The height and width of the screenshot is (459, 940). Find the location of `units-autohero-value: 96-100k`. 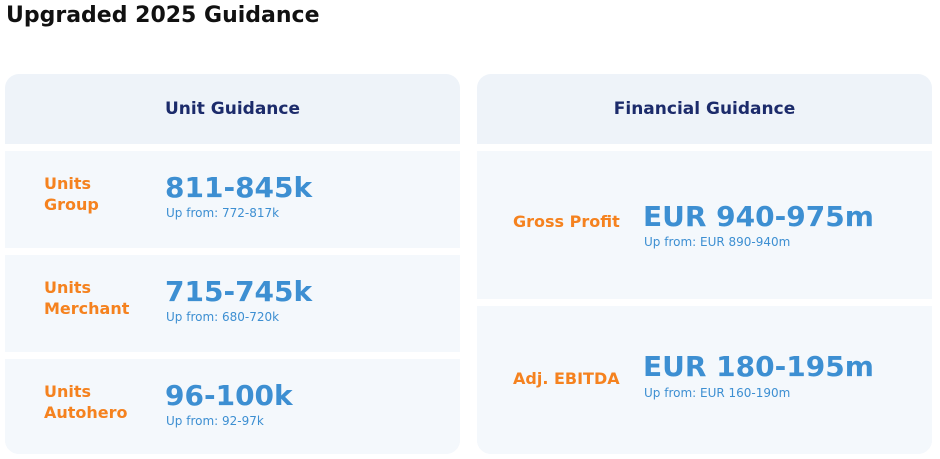

units-autohero-value: 96-100k is located at coordinates (229, 395).